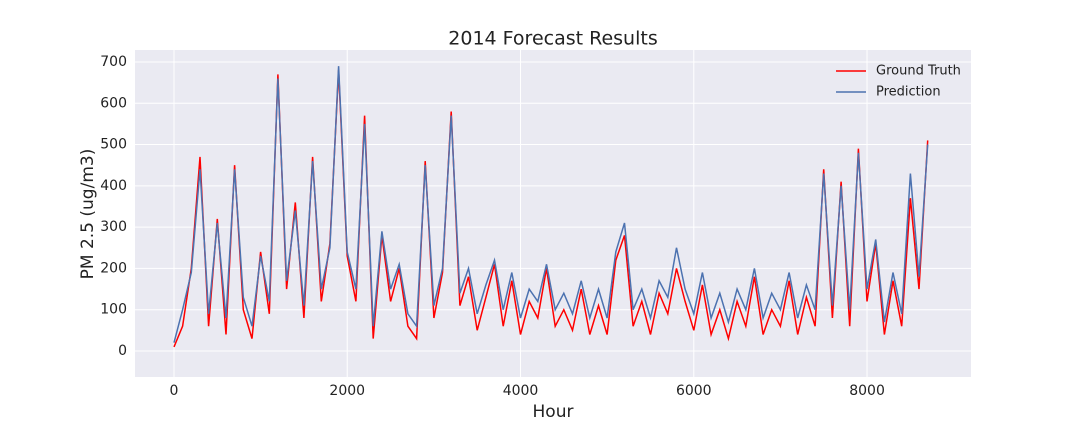  Describe the element at coordinates (113, 186) in the screenshot. I see `y-tick-label: 400` at that location.